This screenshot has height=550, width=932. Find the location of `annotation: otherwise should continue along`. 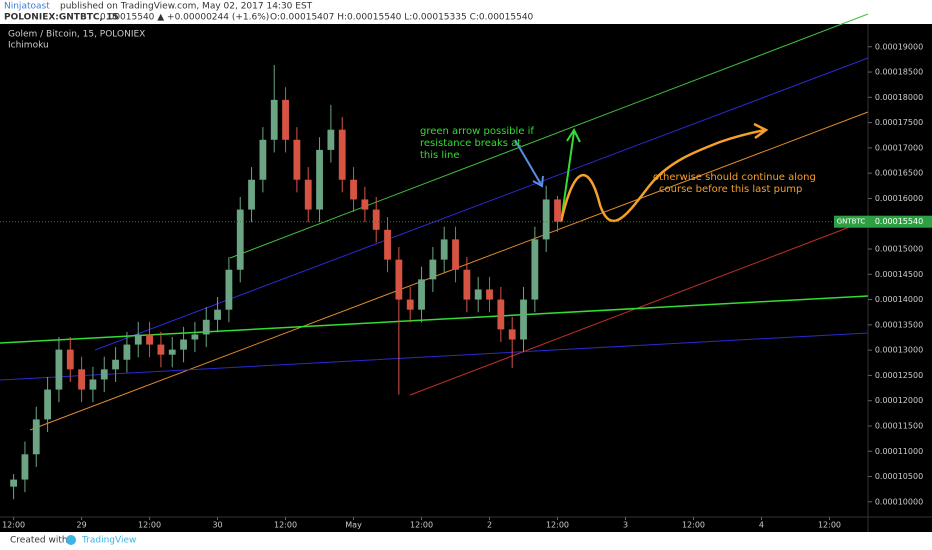

annotation: otherwise should continue along is located at coordinates (734, 177).